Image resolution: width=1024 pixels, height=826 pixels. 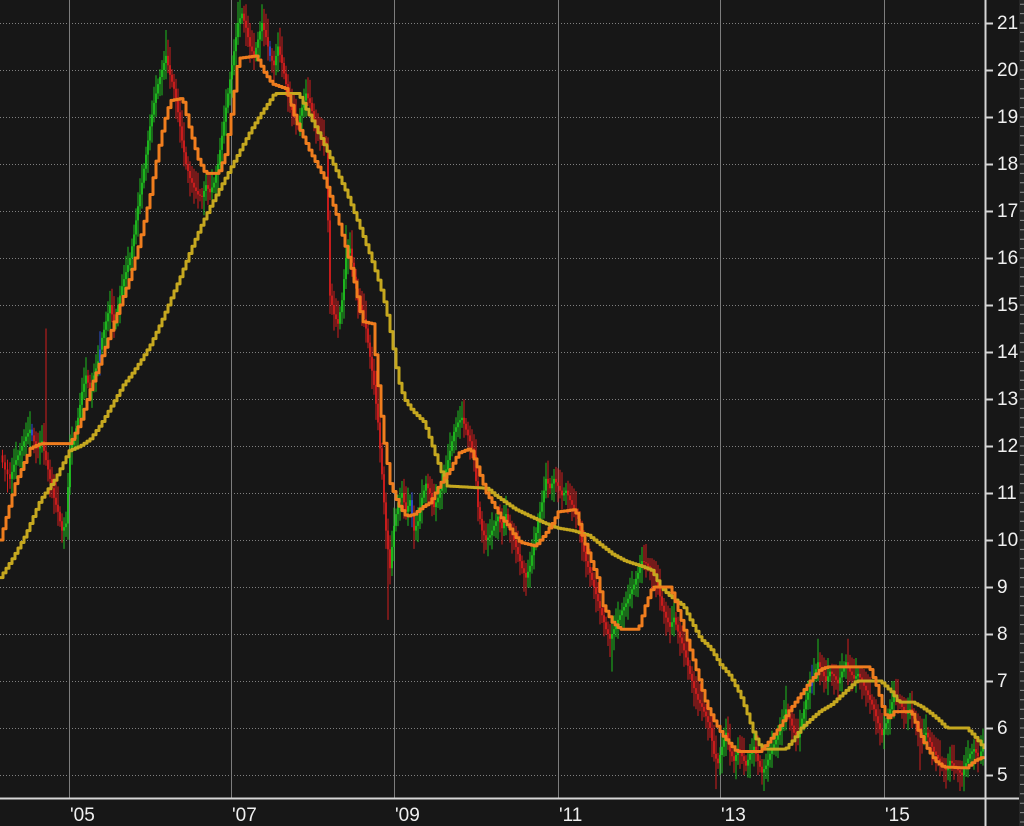 What do you see at coordinates (1007, 446) in the screenshot?
I see `y-axis-label: 12` at bounding box center [1007, 446].